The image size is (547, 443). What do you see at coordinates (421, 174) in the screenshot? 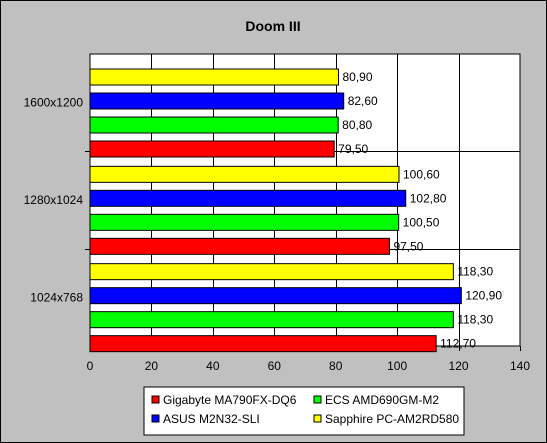
I see `data-label: 100,60` at bounding box center [421, 174].